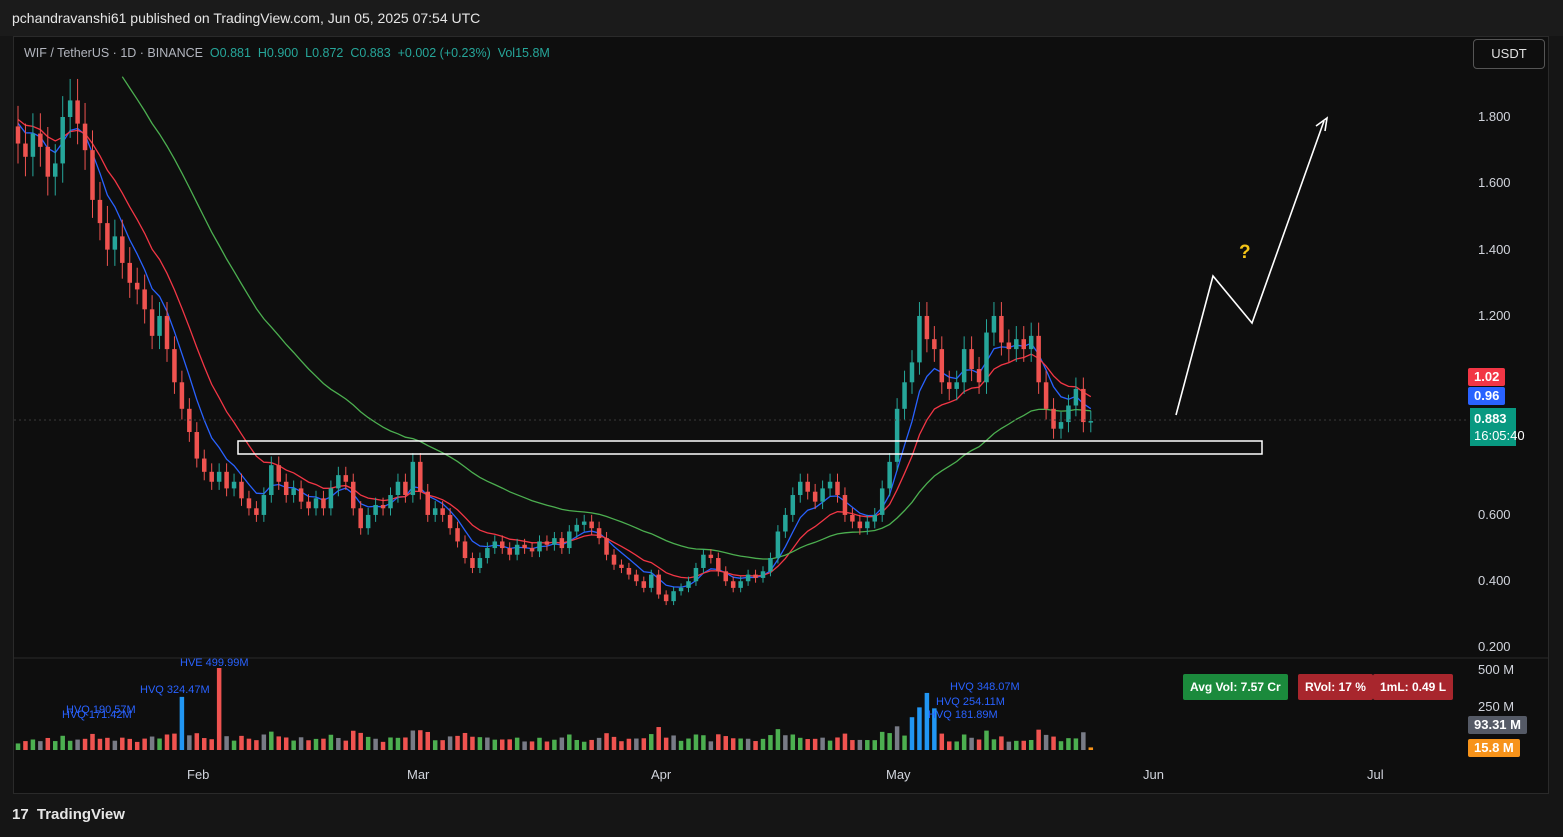 The width and height of the screenshot is (1563, 837). I want to click on price-tick: 1.800, so click(1494, 116).